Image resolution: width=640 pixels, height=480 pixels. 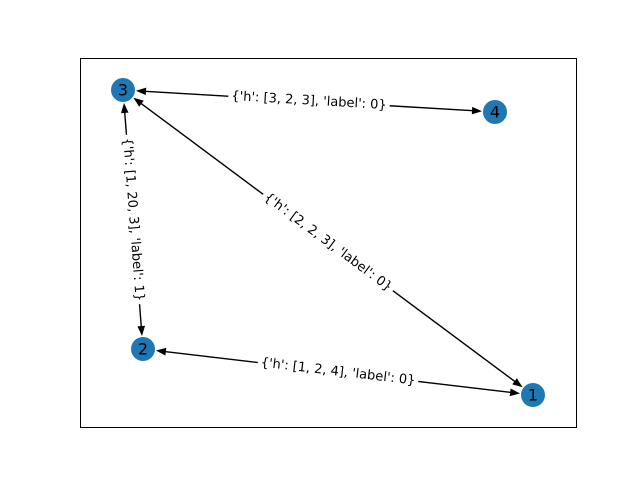 I want to click on node-label-1: 1, so click(x=533, y=395).